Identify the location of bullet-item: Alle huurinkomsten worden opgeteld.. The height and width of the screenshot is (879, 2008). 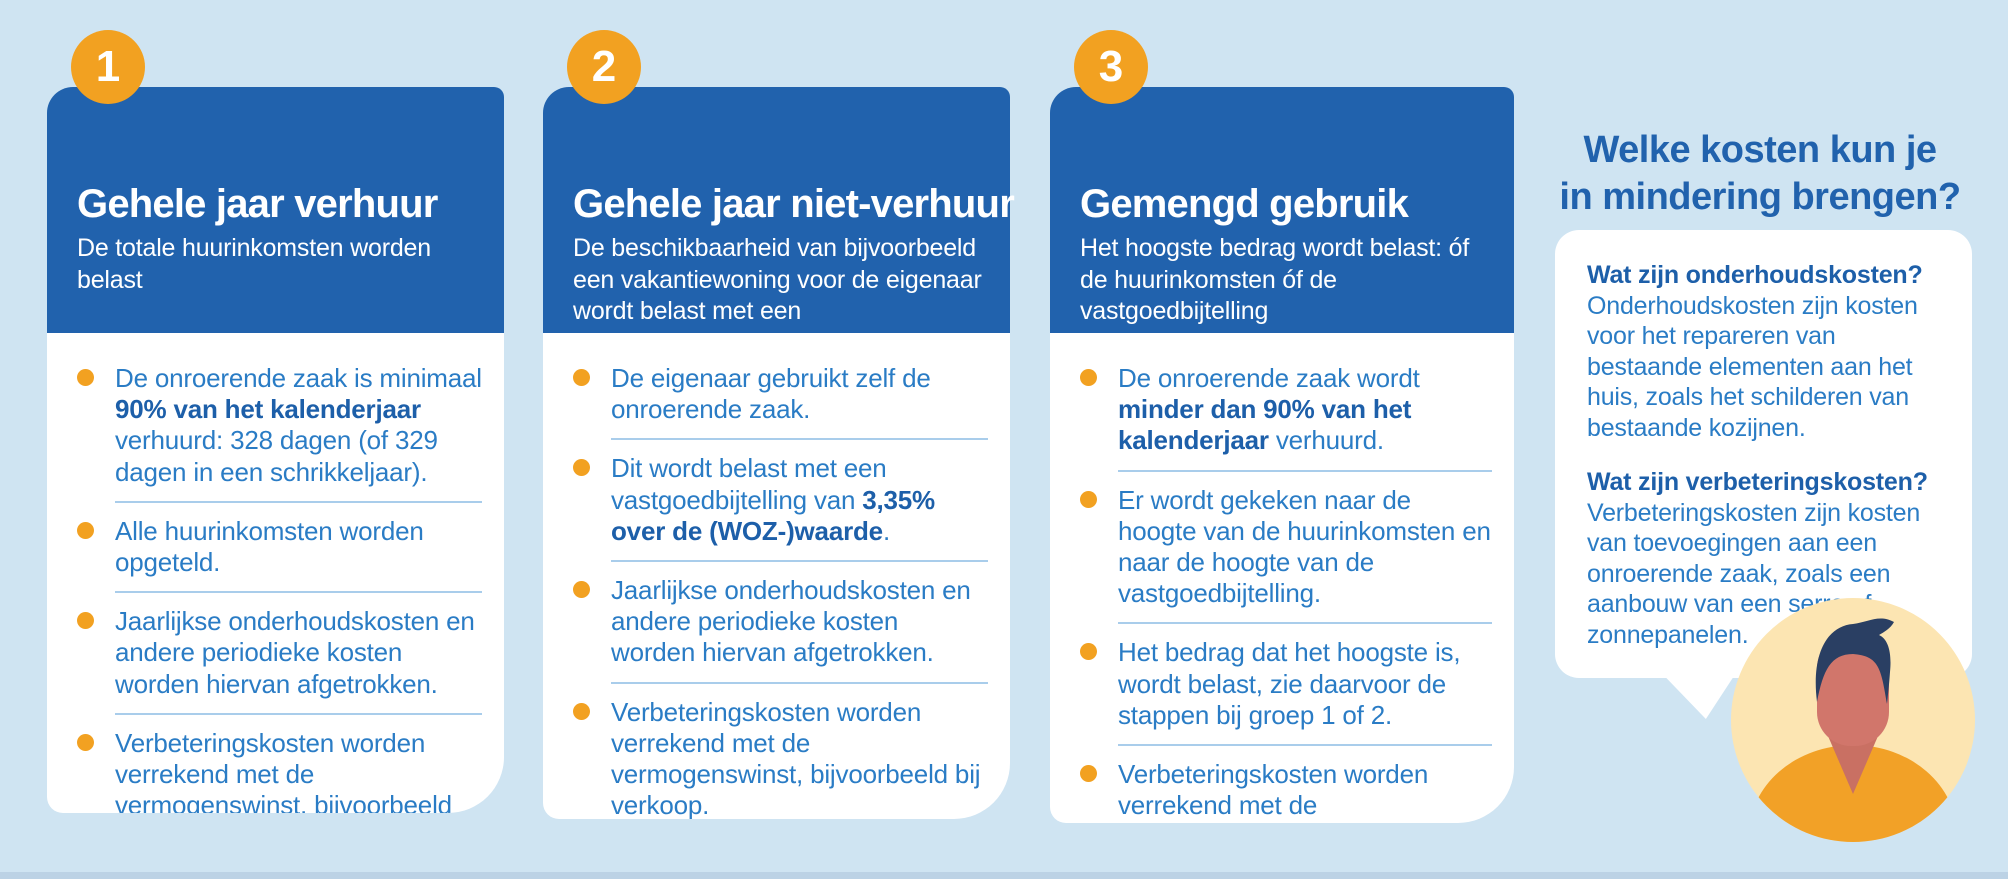
(278, 547).